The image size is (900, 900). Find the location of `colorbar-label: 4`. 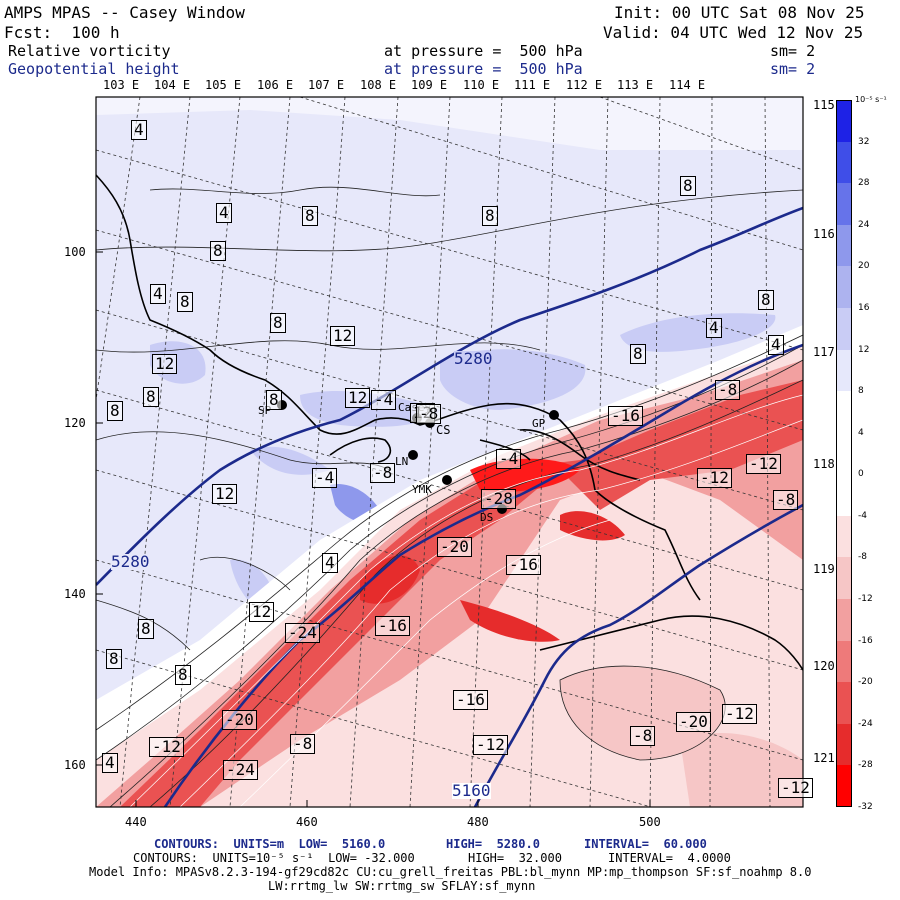

colorbar-label: 4 is located at coordinates (861, 432).